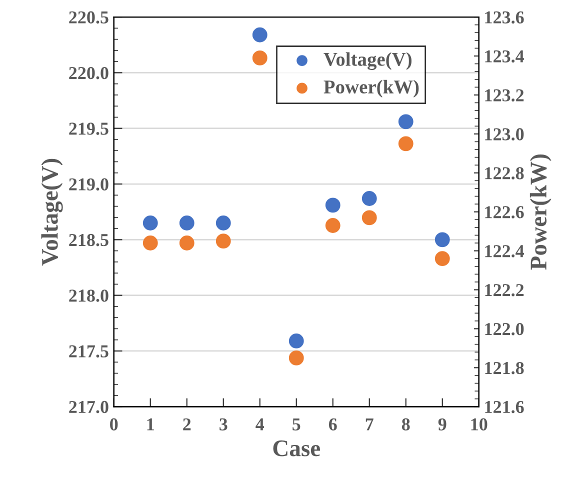  What do you see at coordinates (88, 240) in the screenshot?
I see `y-tick-label: 218.5` at bounding box center [88, 240].